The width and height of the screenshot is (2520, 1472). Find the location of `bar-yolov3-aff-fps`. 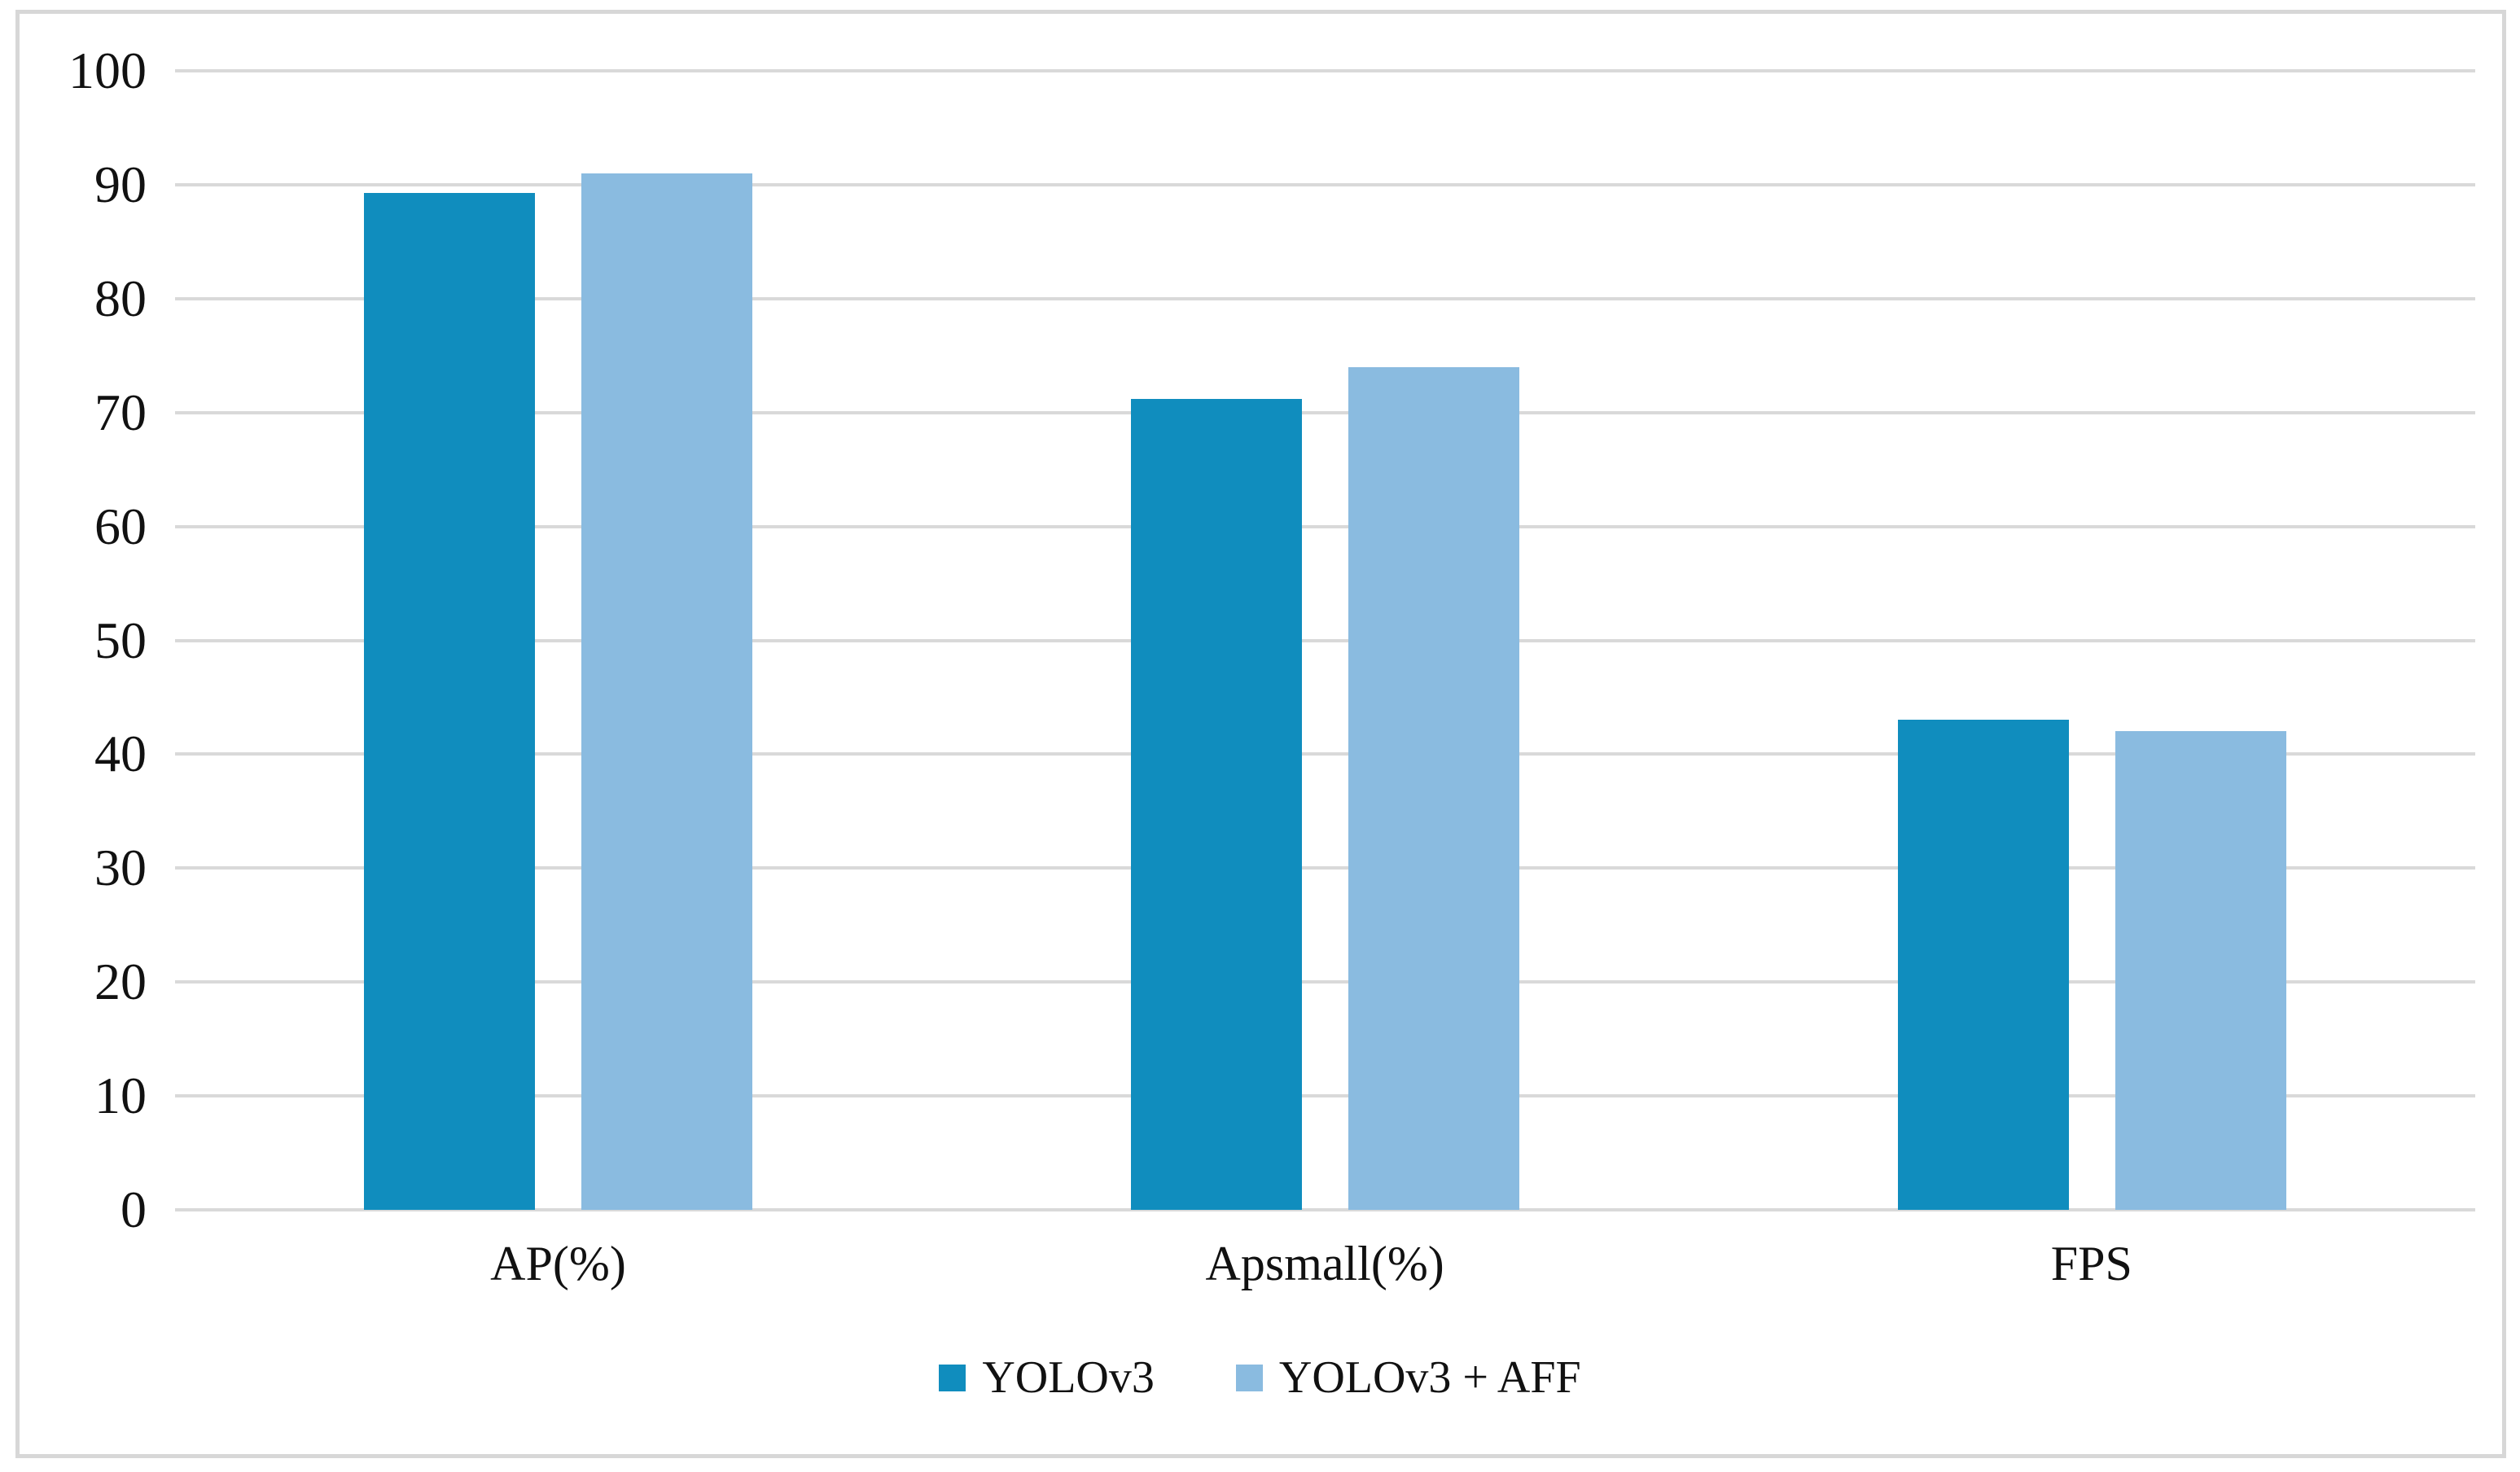

bar-yolov3-aff-fps is located at coordinates (2201, 971).